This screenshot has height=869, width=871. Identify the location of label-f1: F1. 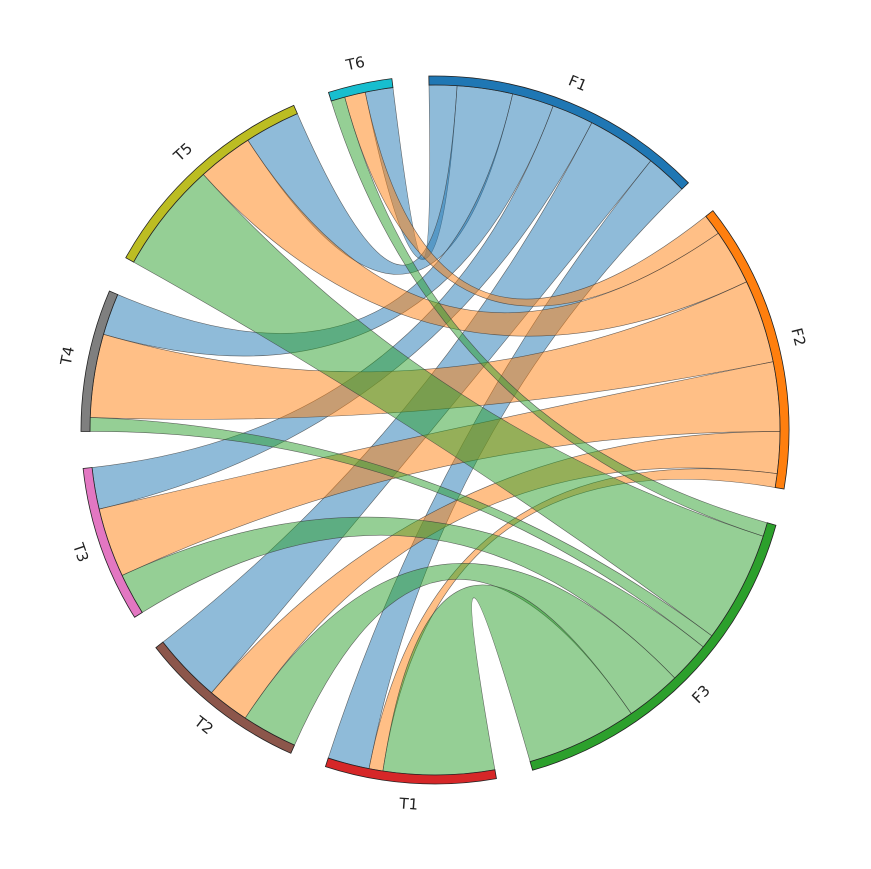
(578, 83).